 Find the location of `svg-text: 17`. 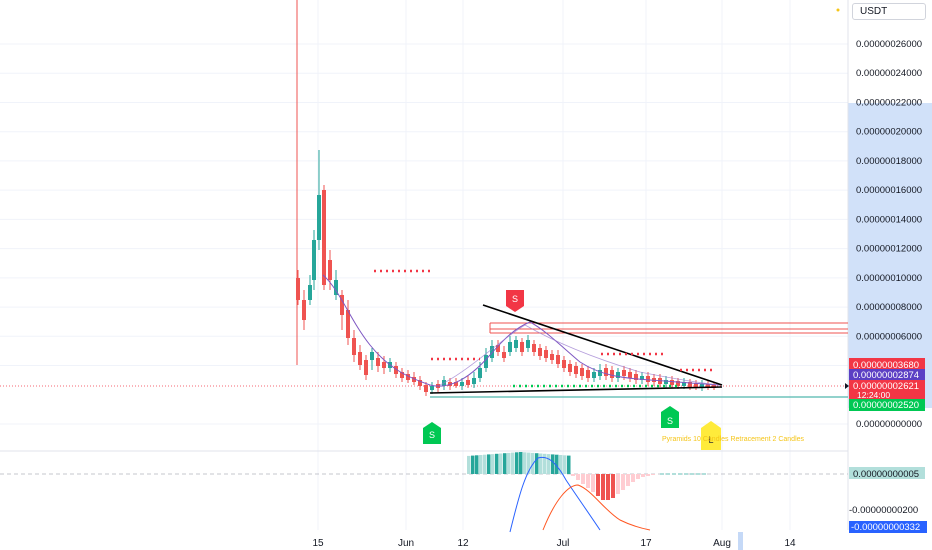

svg-text: 17 is located at coordinates (646, 543).